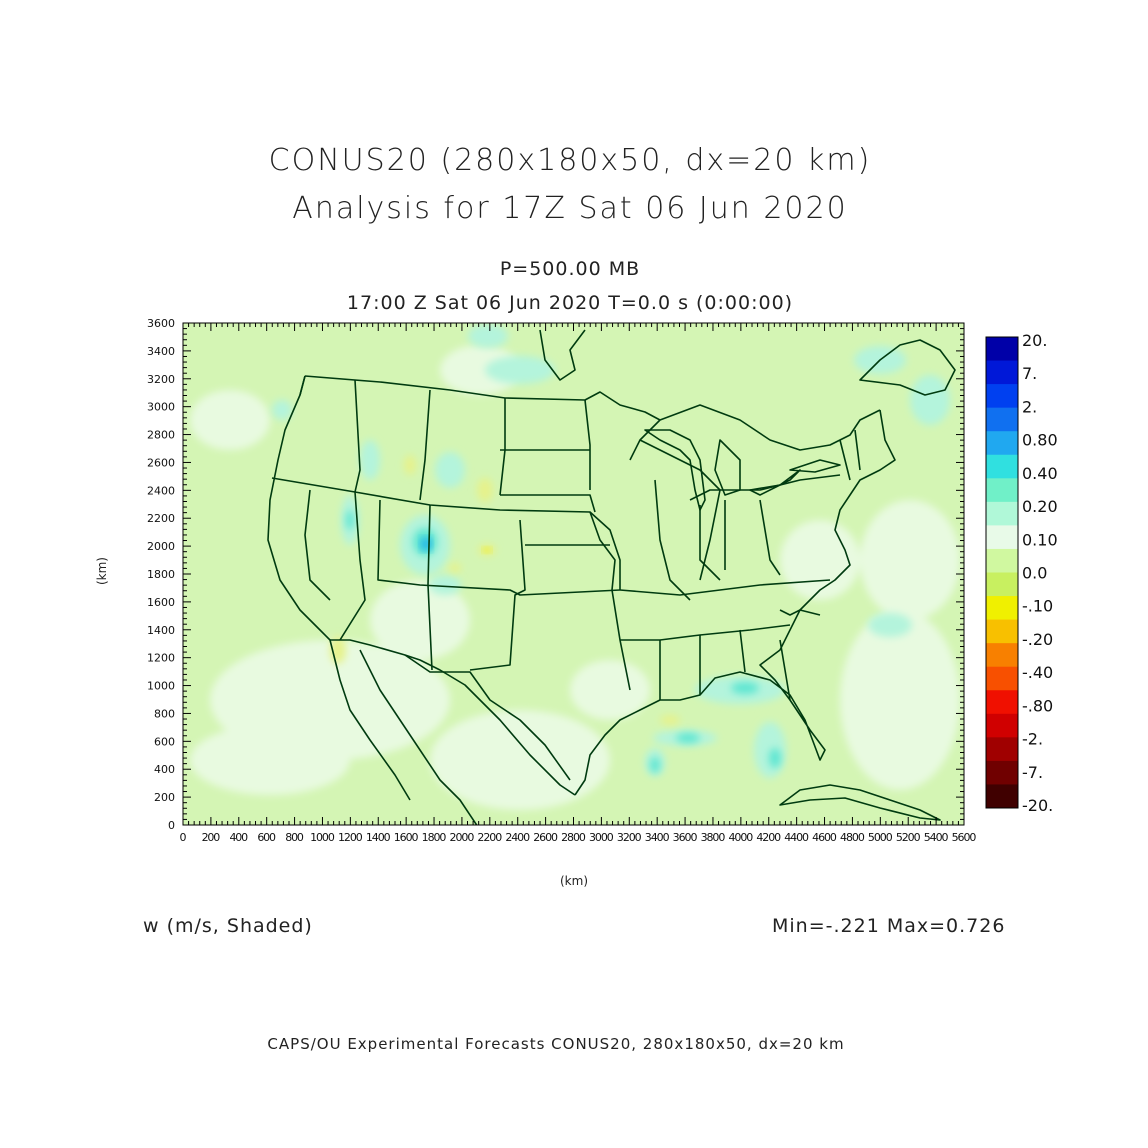 The width and height of the screenshot is (1148, 1148). Describe the element at coordinates (908, 837) in the screenshot. I see `x-tick-label: 5200` at that location.